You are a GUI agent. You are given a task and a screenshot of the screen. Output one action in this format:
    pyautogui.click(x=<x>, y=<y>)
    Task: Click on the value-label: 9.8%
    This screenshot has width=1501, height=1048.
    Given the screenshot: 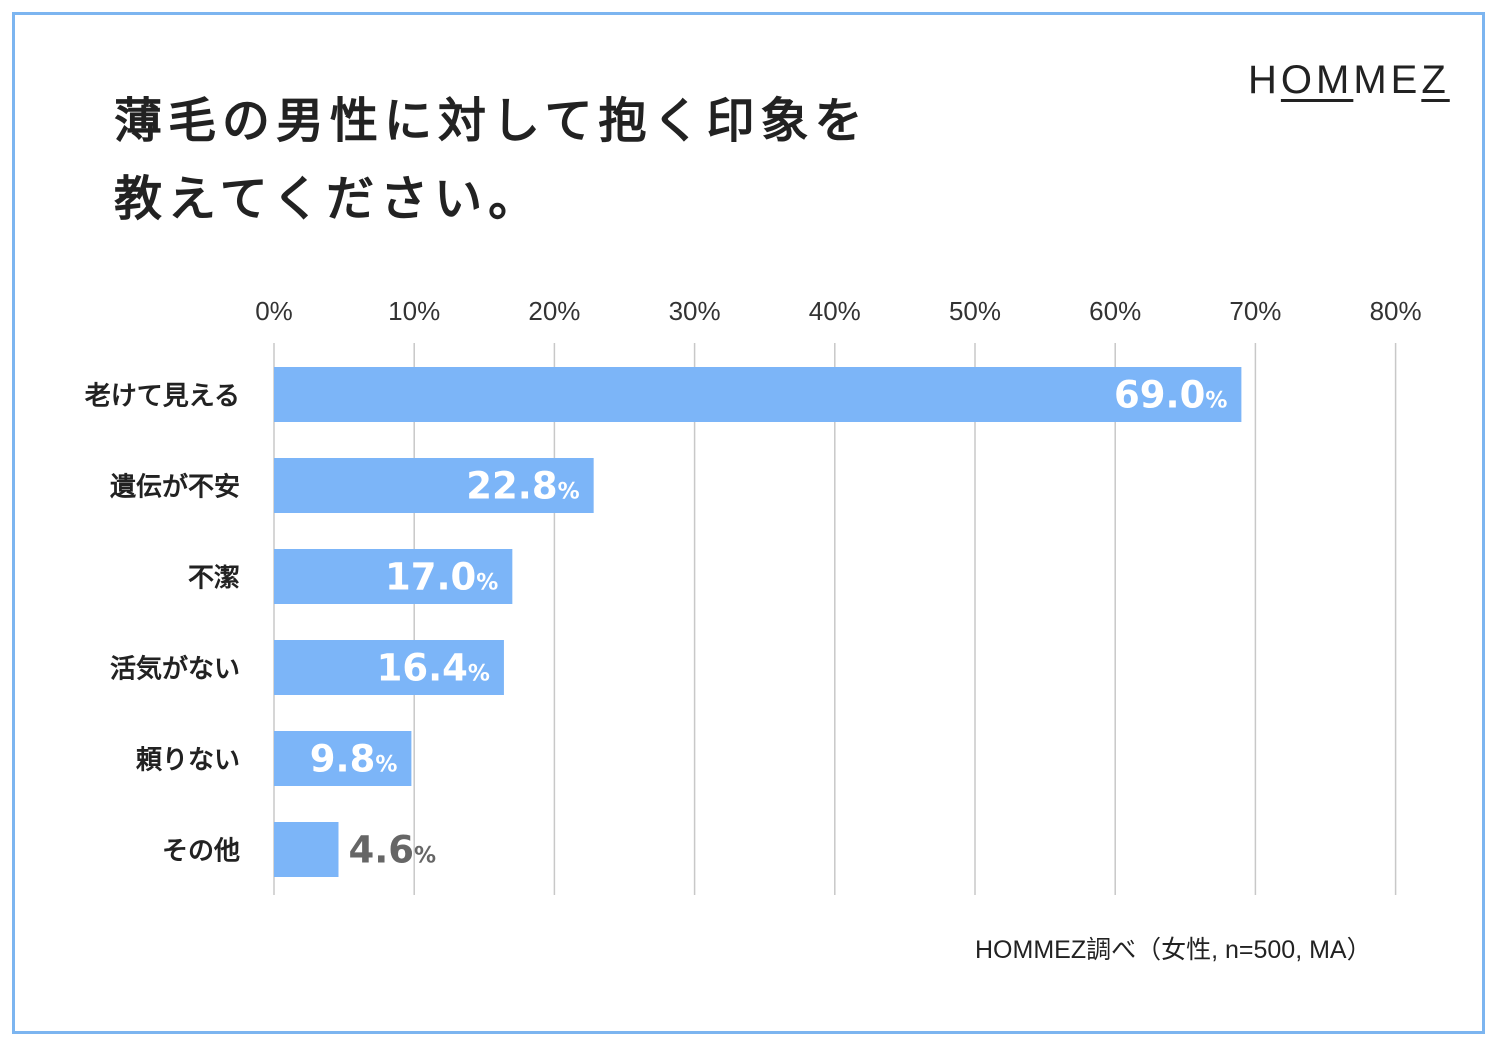 What is the action you would take?
    pyautogui.click(x=354, y=759)
    